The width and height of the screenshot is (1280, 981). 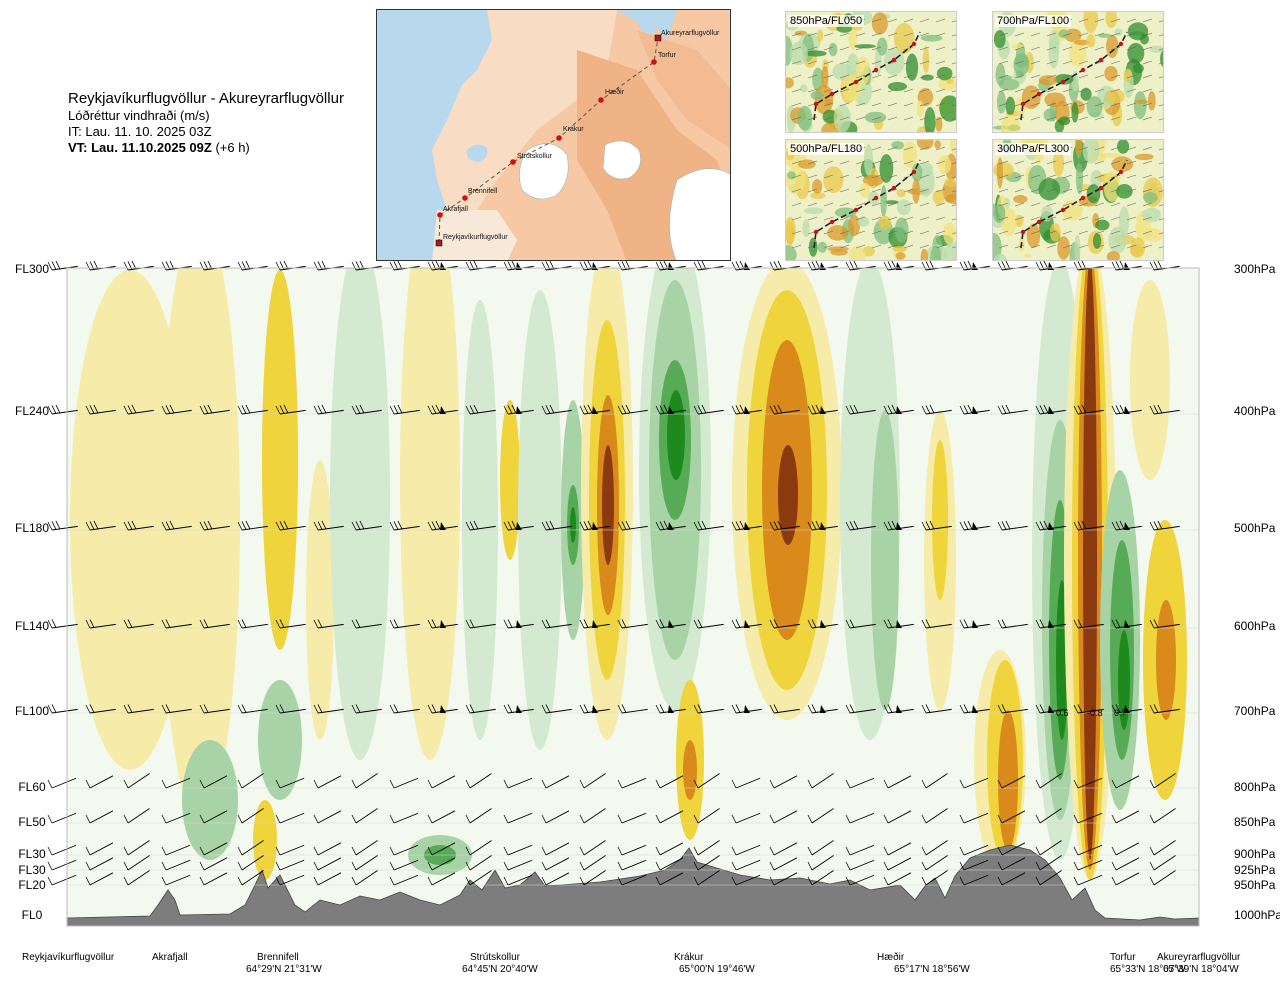 I want to click on mini-map-500: 500hPa/FL180, so click(x=871, y=200).